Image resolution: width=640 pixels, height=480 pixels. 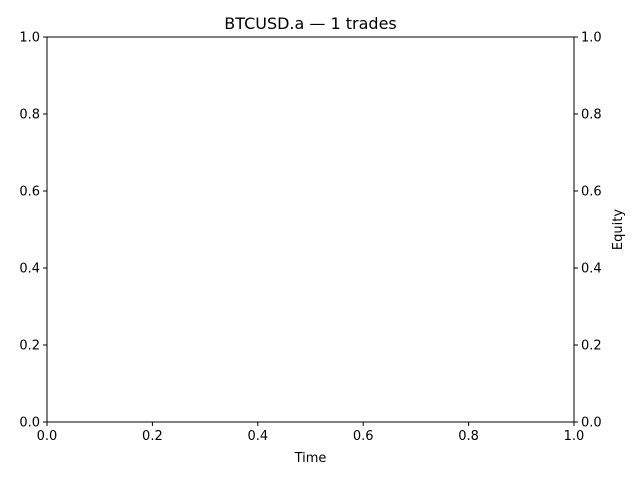 I want to click on y2-tick-label: 0.8, so click(x=591, y=115).